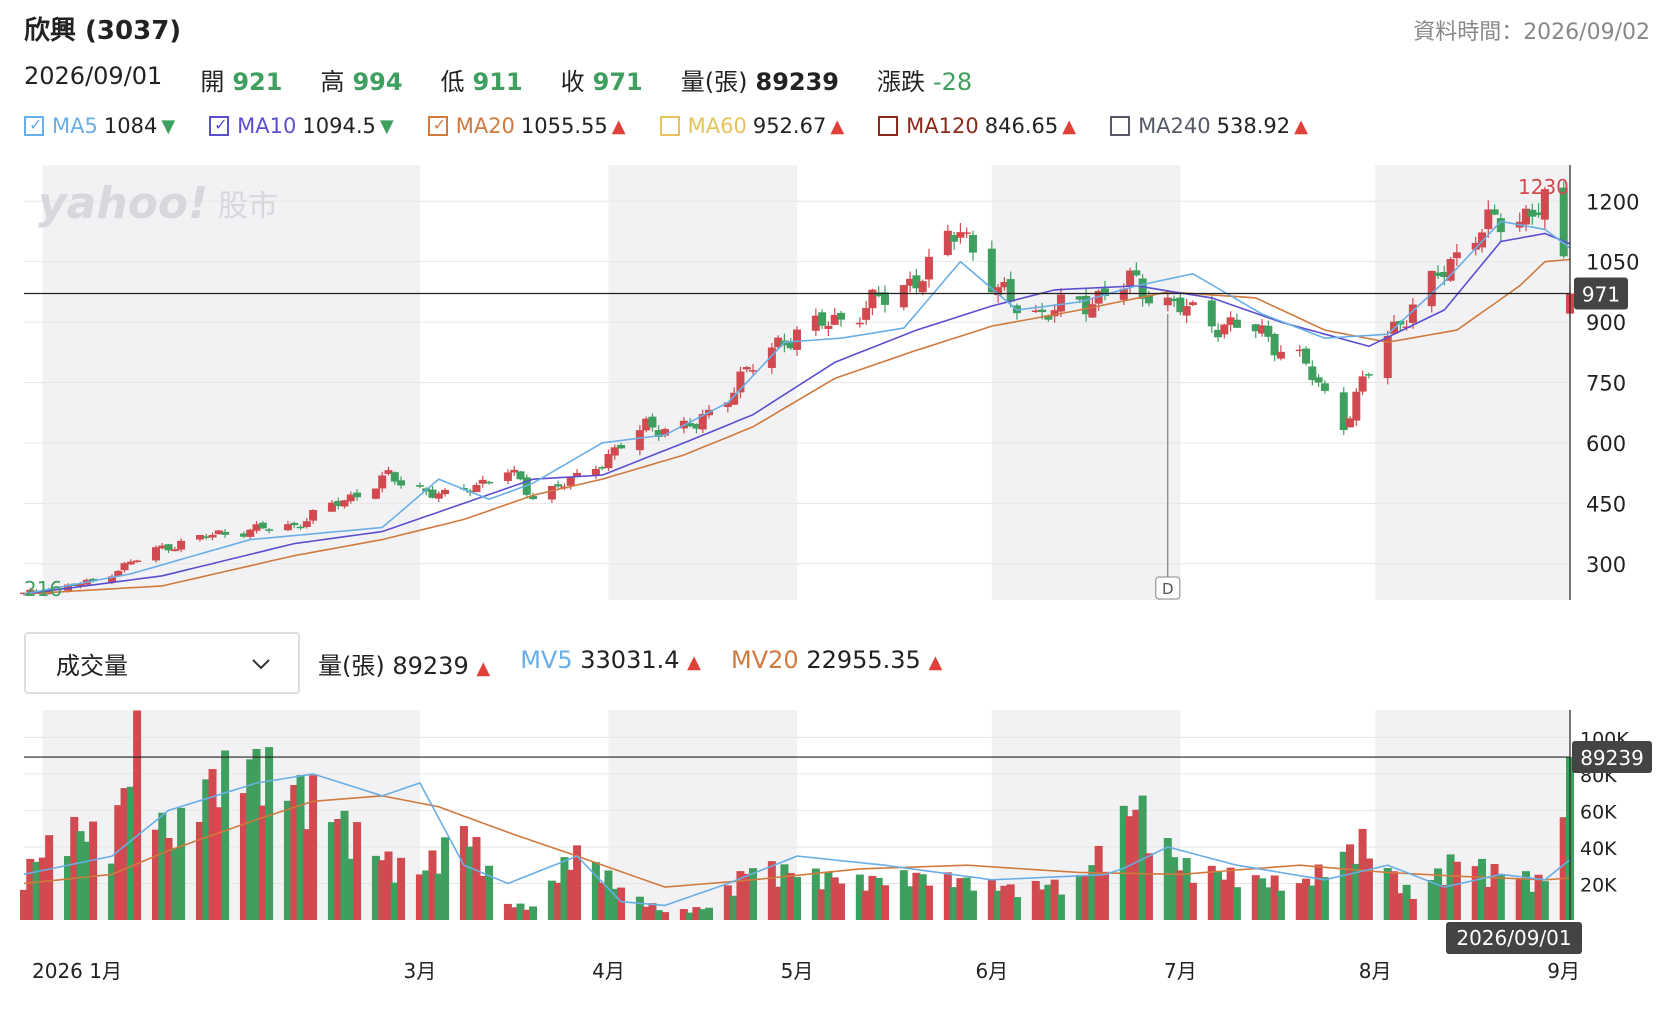 The height and width of the screenshot is (1010, 1674). What do you see at coordinates (301, 126) in the screenshot?
I see `ma-legend-ma10: ✓ MA10 1094.5 ▼` at bounding box center [301, 126].